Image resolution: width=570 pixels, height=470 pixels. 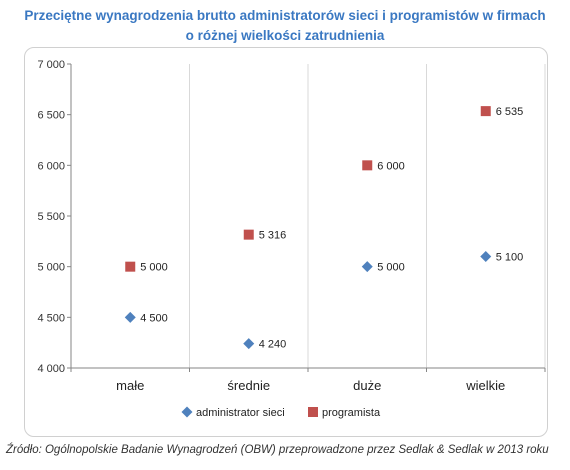 What do you see at coordinates (510, 258) in the screenshot?
I see `data-label: 5 100` at bounding box center [510, 258].